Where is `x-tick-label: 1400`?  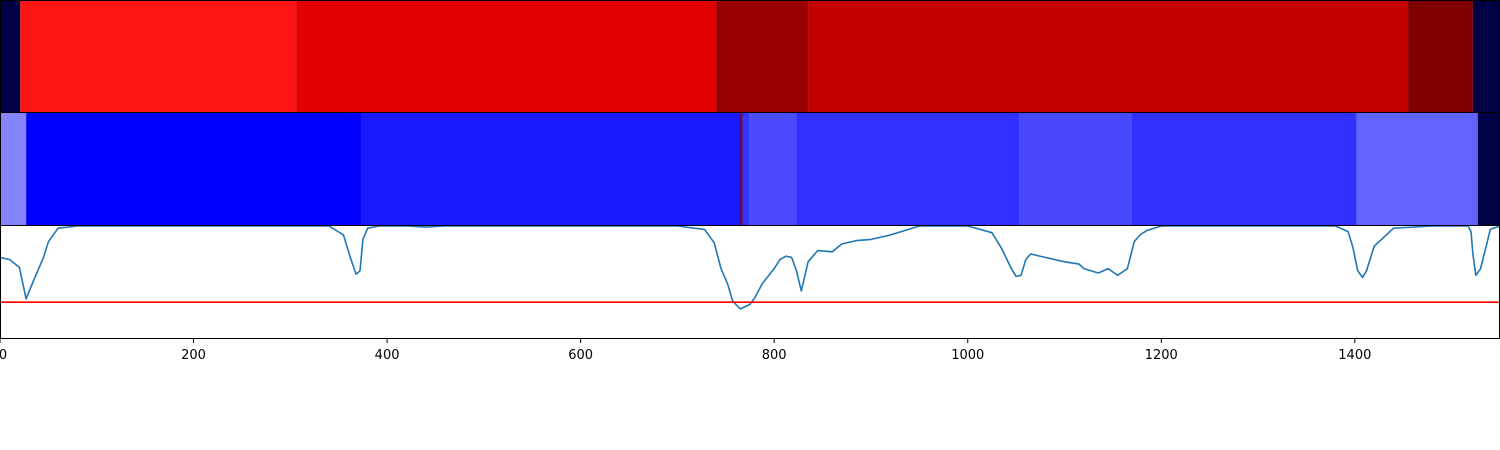 x-tick-label: 1400 is located at coordinates (1354, 355).